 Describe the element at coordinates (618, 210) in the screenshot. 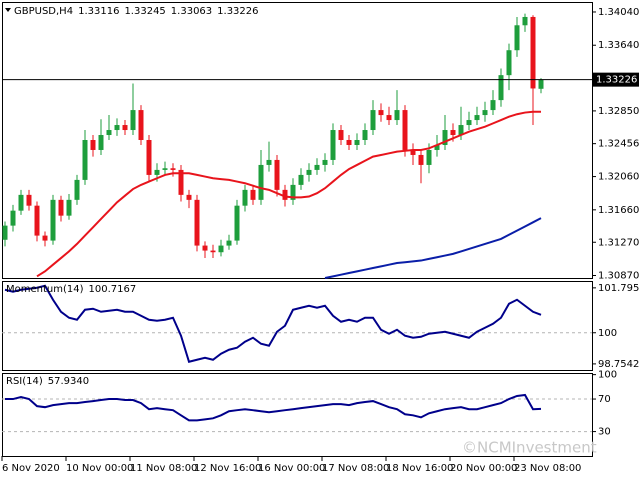

I see `y-tick-label: 1.31660` at that location.